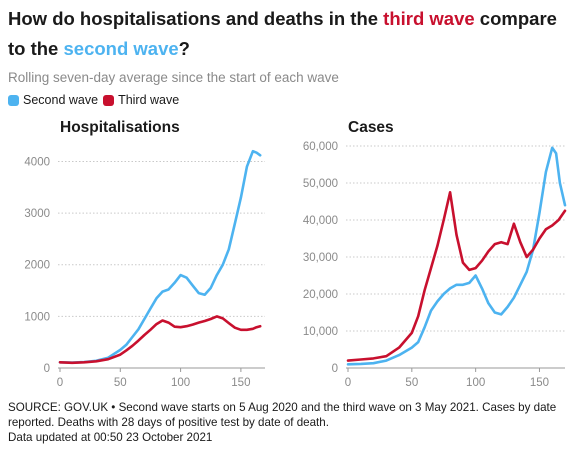  I want to click on x-tick-label-hosp: 100, so click(180, 383).